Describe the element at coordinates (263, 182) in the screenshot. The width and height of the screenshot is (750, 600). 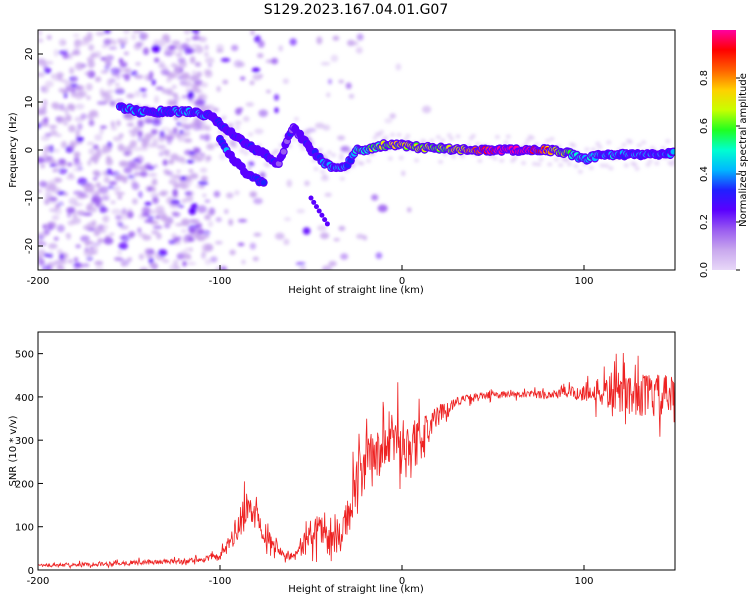
I see `branch-blob-core` at that location.